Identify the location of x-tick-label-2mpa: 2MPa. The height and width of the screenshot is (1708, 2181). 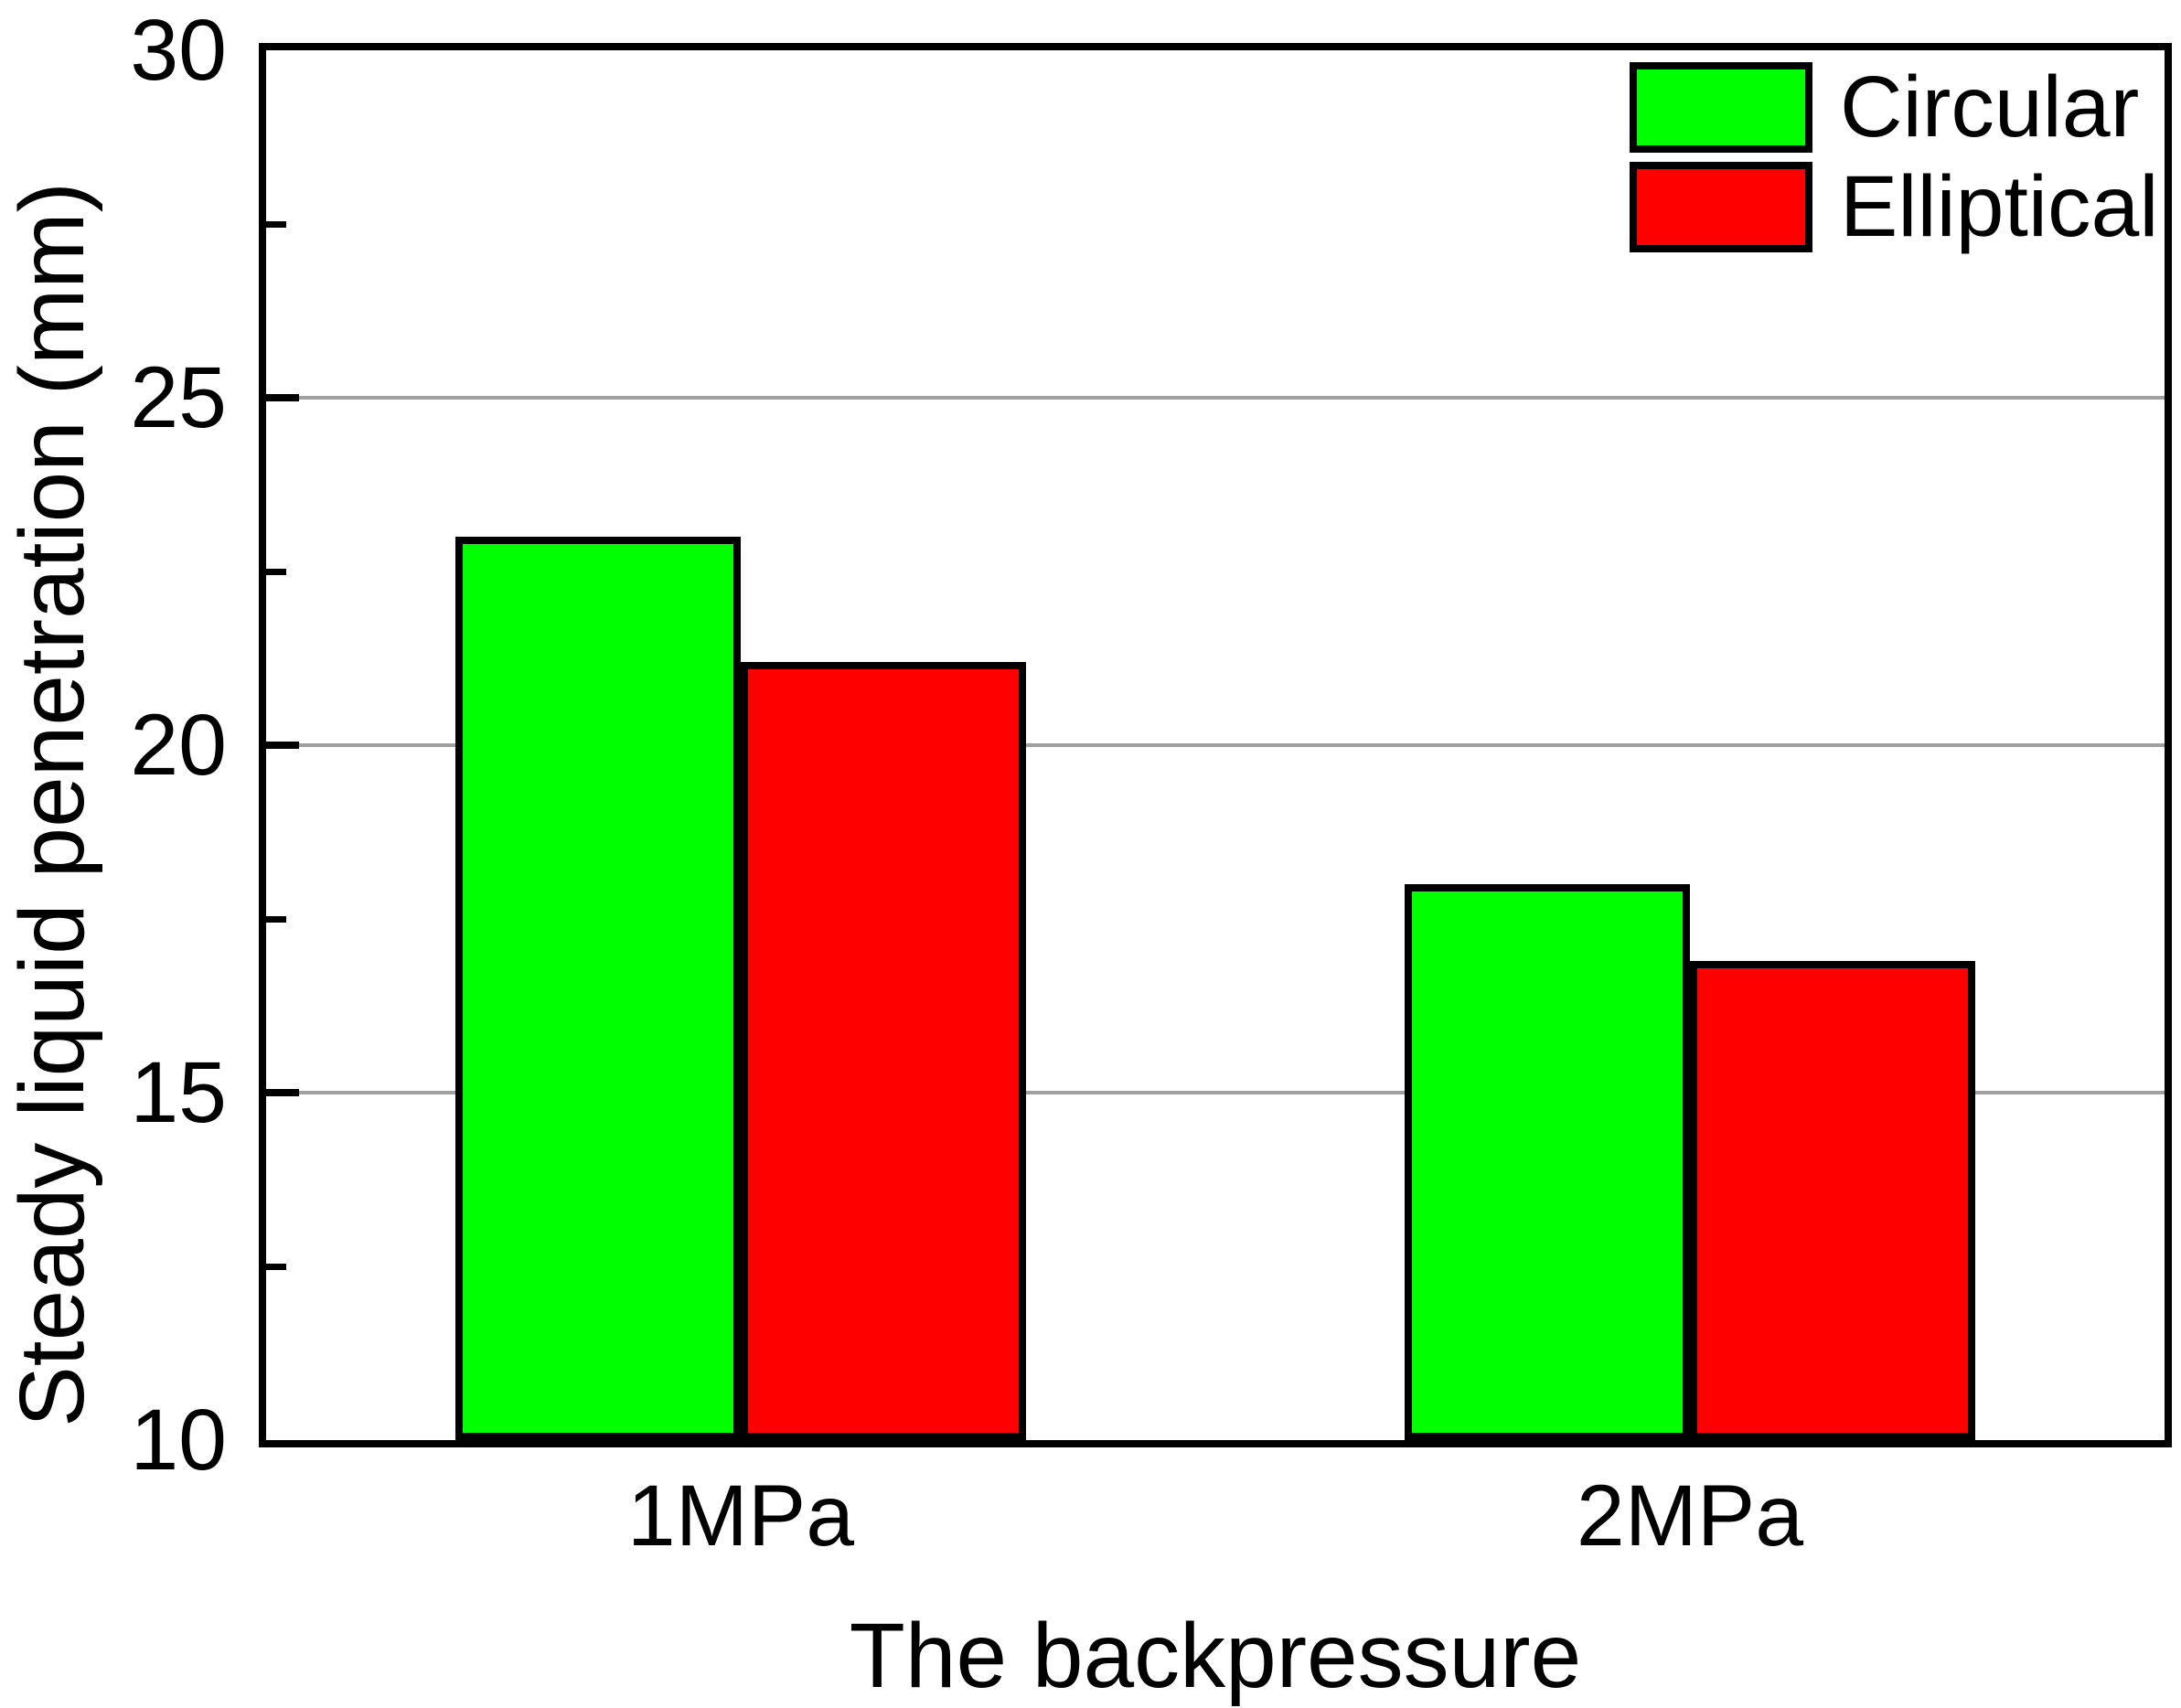
(1690, 1516).